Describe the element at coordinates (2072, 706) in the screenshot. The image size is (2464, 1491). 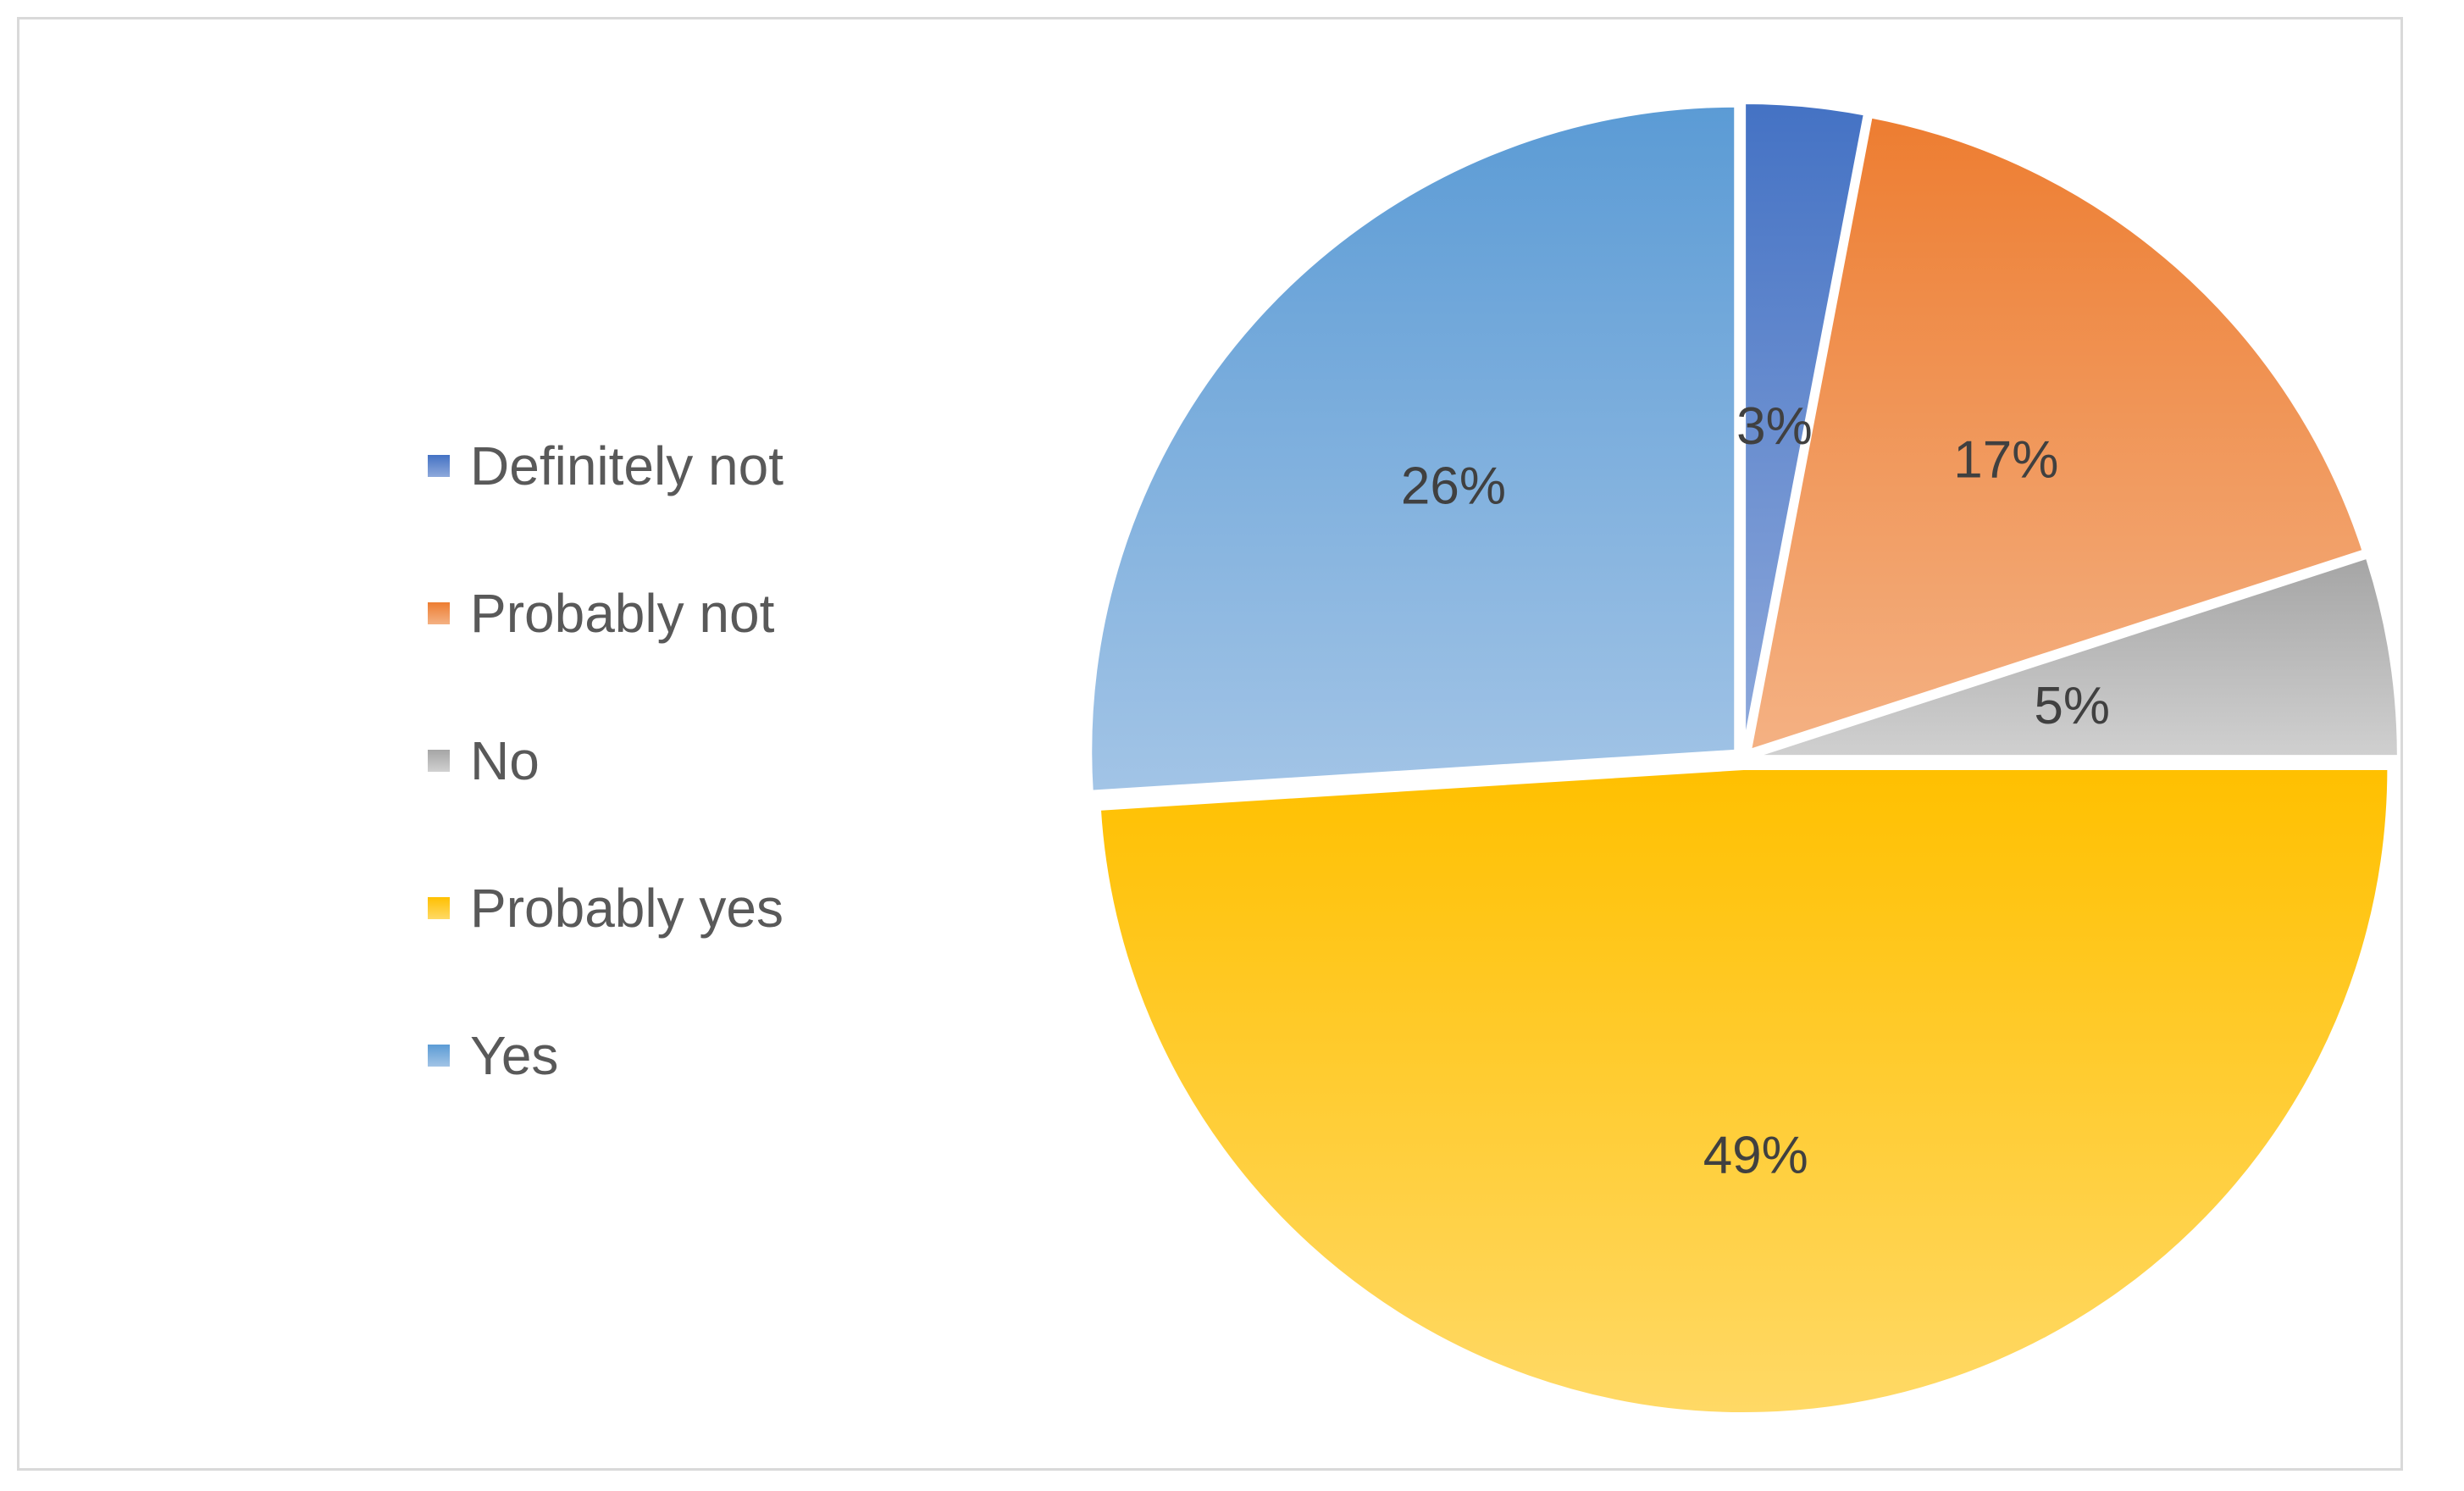
I see `data-label-no: 5%` at that location.